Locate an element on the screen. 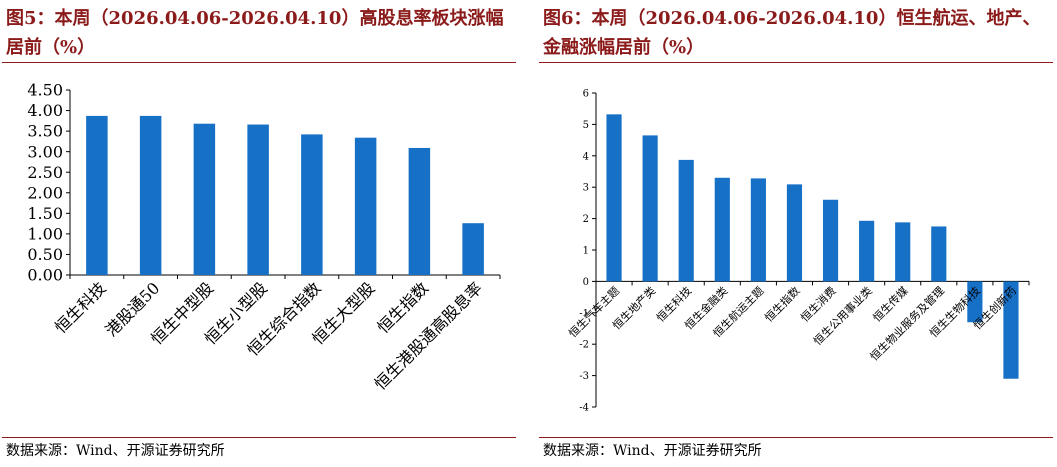 The height and width of the screenshot is (467, 1057). y-tick-label: -1 is located at coordinates (584, 313).